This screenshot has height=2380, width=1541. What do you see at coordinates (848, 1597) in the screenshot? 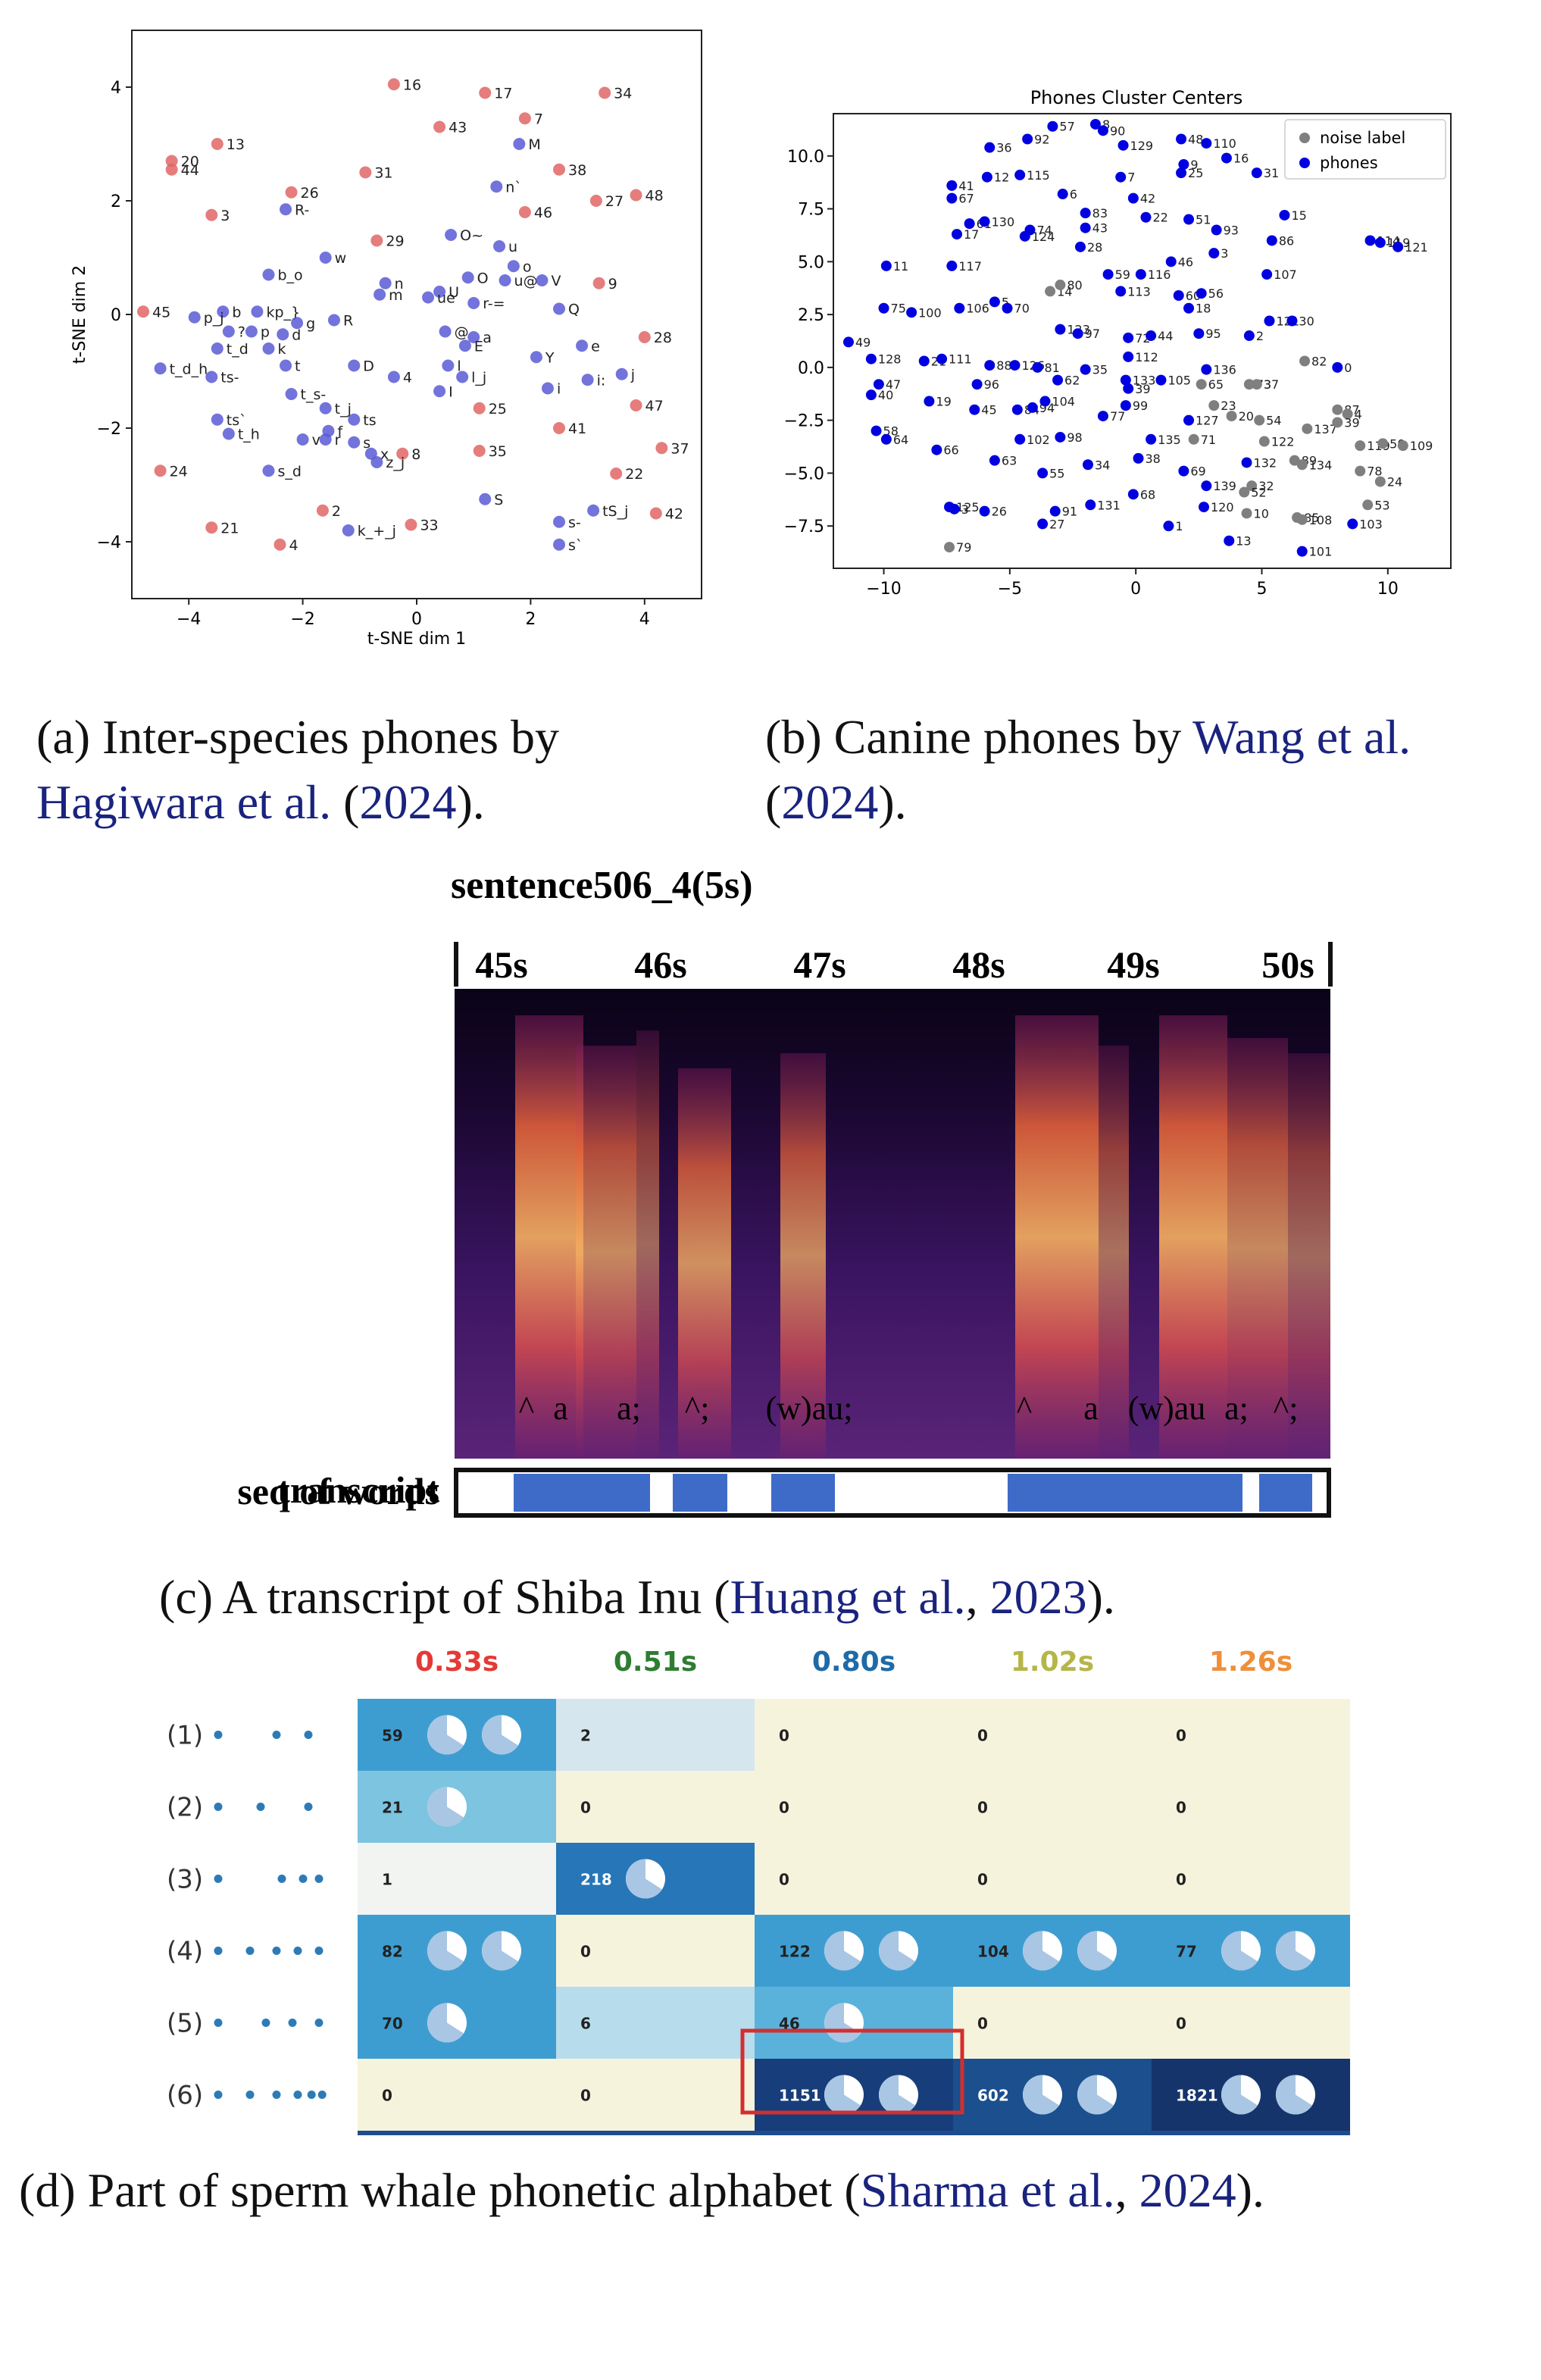
I see `caption-c-cite: Huang et al.` at bounding box center [848, 1597].